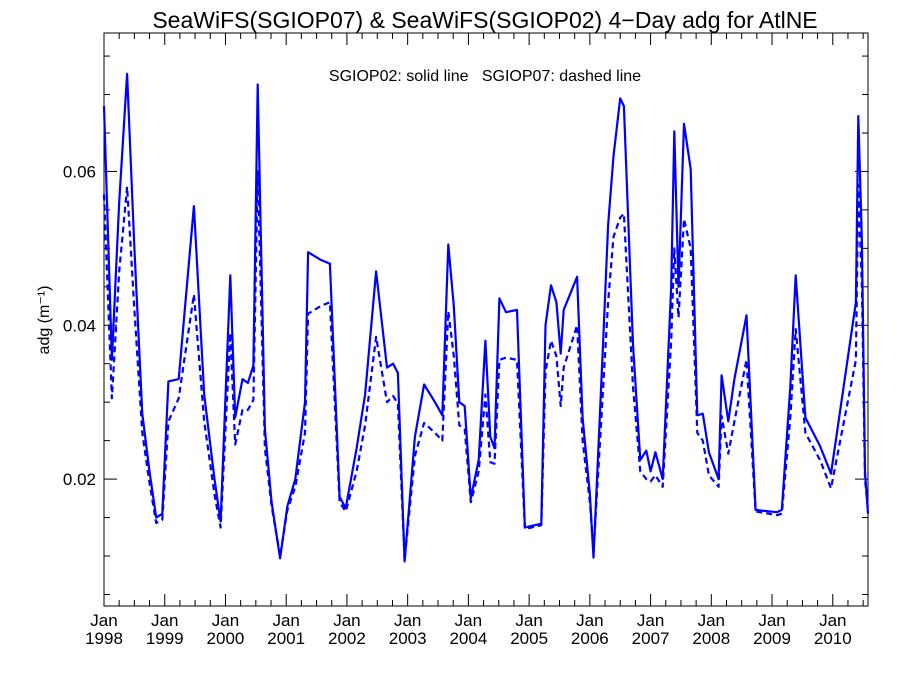 This screenshot has height=675, width=900. What do you see at coordinates (590, 638) in the screenshot?
I see `x-tick-year-label: 2006` at bounding box center [590, 638].